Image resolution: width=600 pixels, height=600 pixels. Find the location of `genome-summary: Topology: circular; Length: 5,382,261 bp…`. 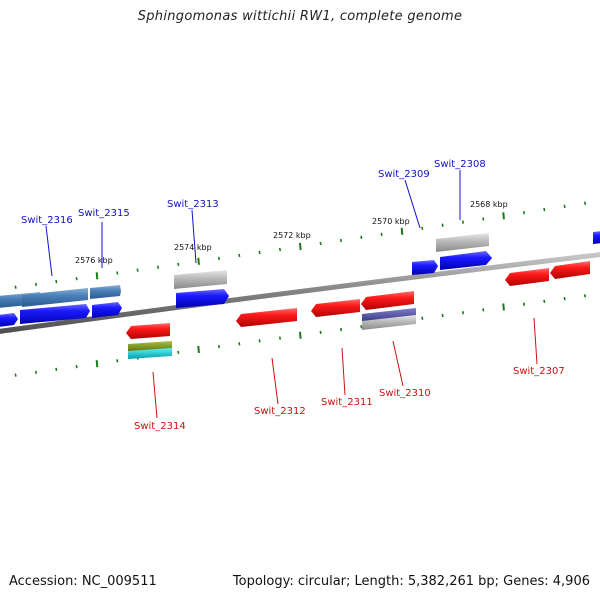

genome-summary: Topology: circular; Length: 5,382,261 bp… is located at coordinates (411, 581).